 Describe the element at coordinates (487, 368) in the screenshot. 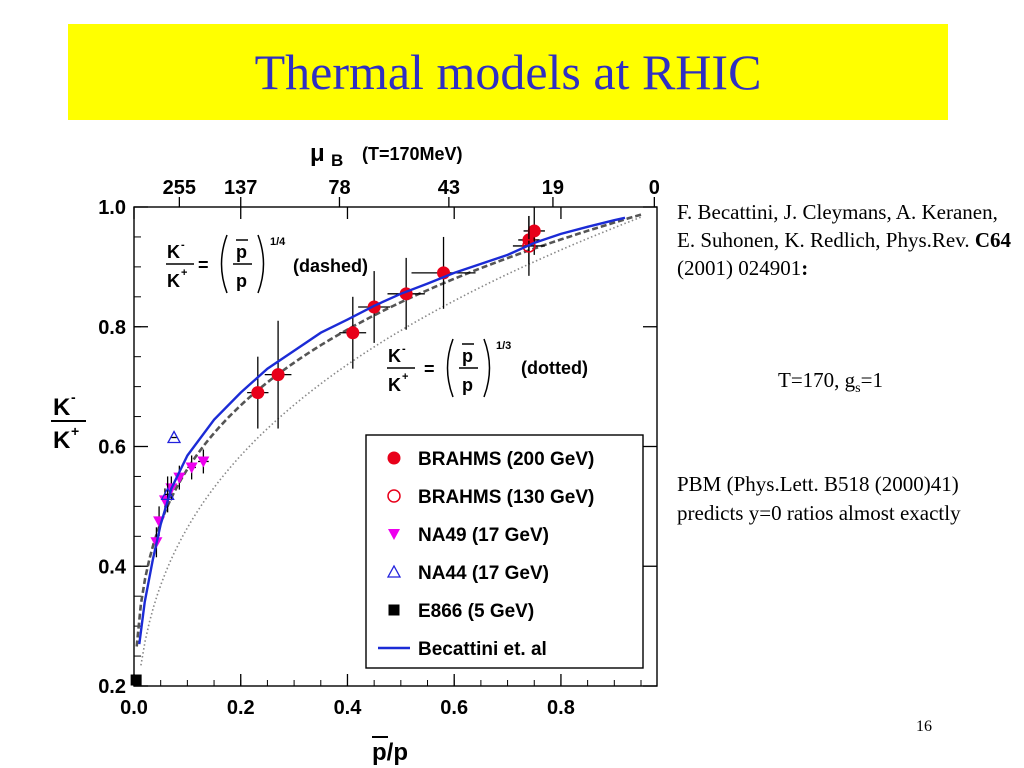

I see `dotted-formula: K - K + = p p 1/3 (dotted)` at that location.